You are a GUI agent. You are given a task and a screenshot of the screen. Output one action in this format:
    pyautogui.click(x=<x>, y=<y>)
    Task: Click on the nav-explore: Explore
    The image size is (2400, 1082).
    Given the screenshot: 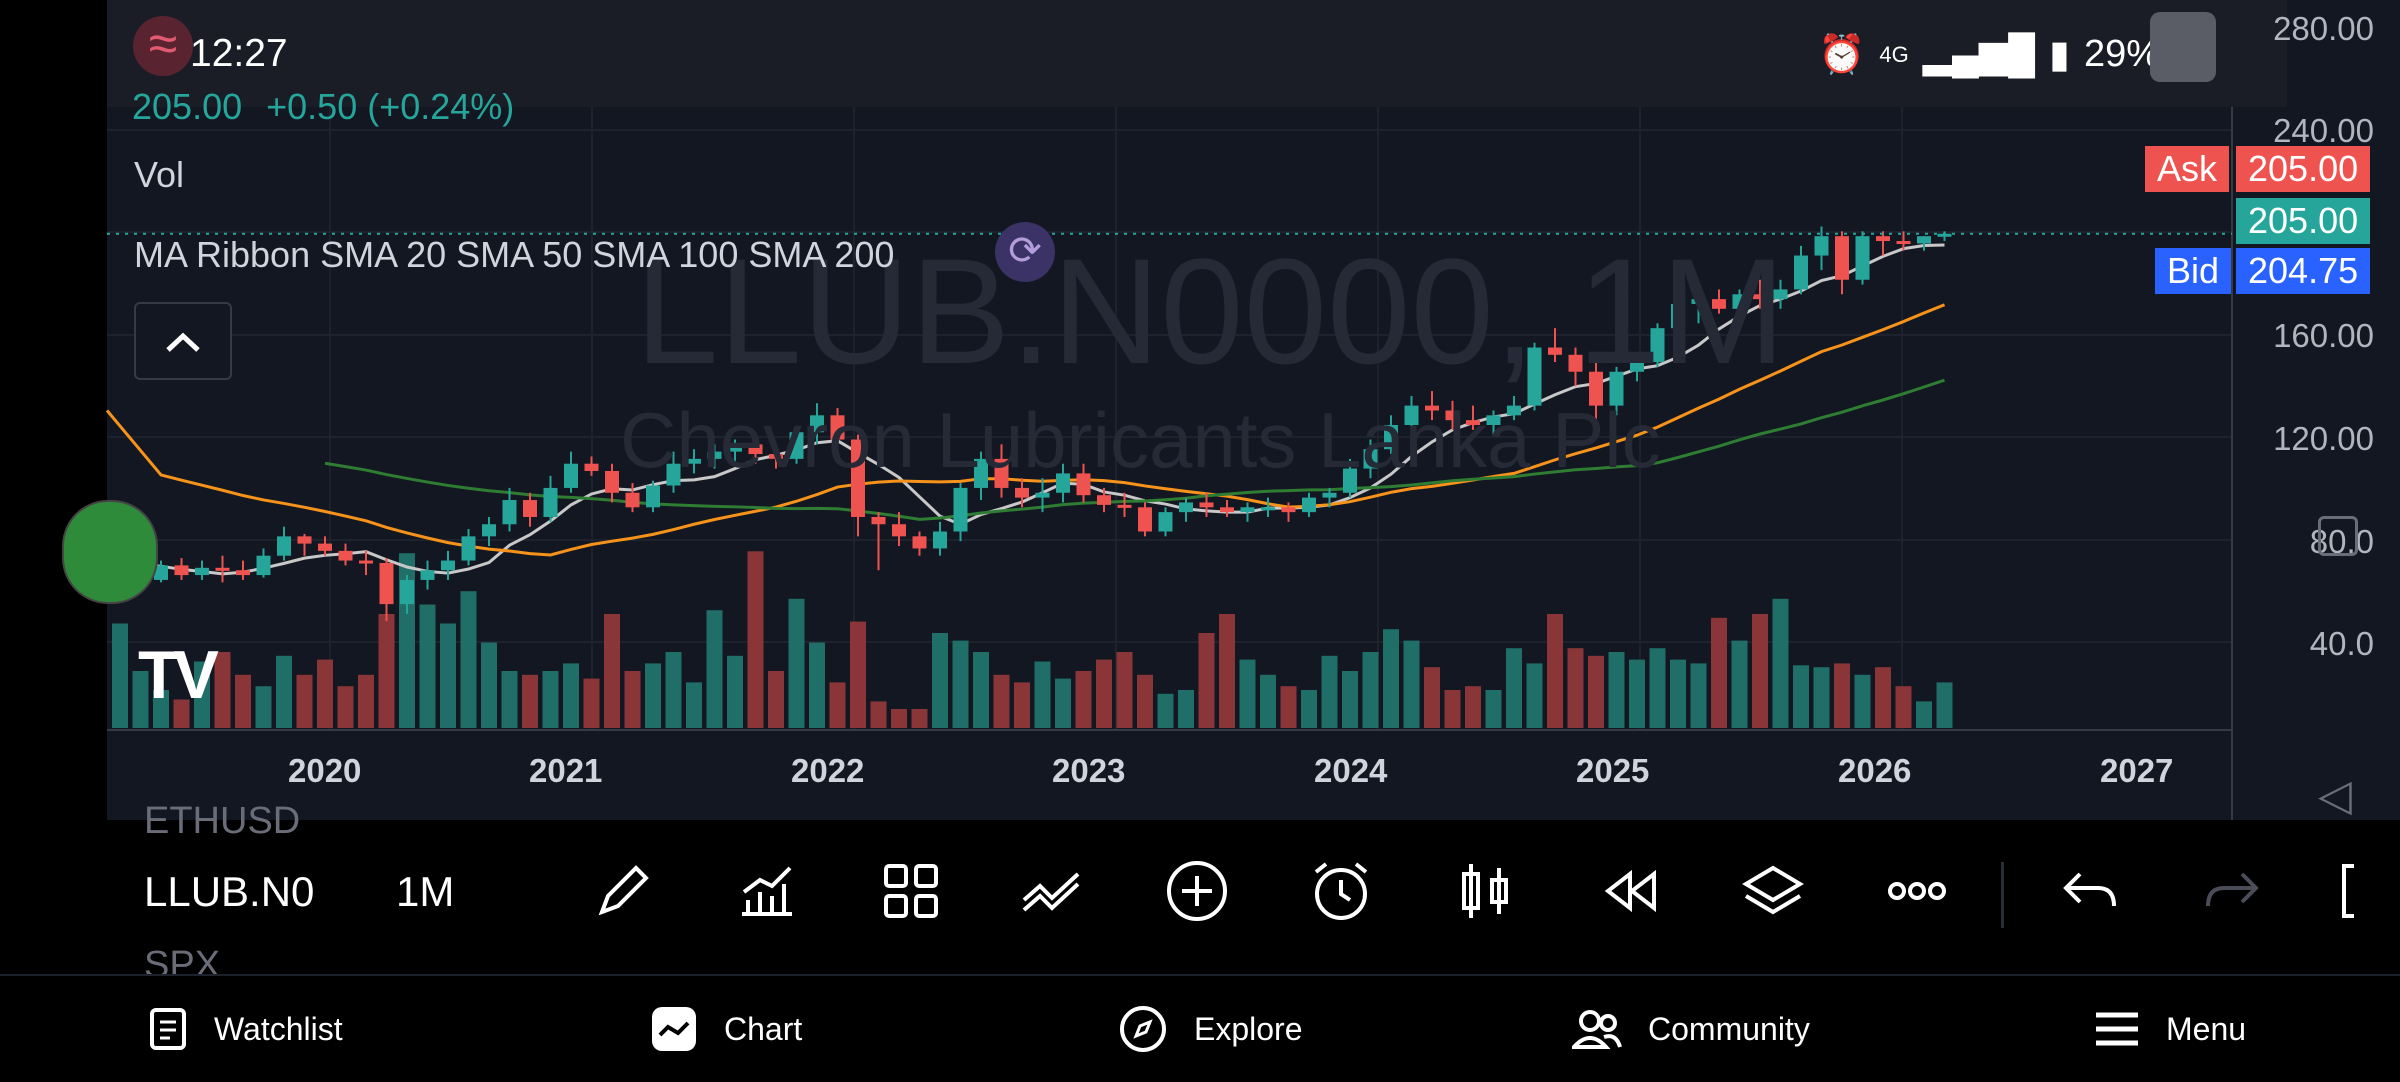 What is the action you would take?
    pyautogui.click(x=1210, y=1029)
    